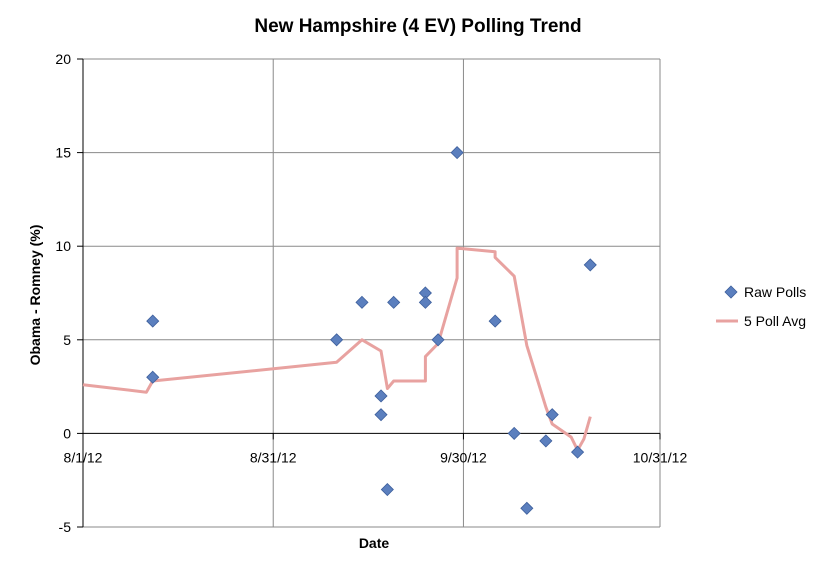 This screenshot has width=835, height=569. What do you see at coordinates (376, 457) in the screenshot?
I see `x-tick-labels: 8/1/12 8/31/12 9/30/12 10/31/12` at bounding box center [376, 457].